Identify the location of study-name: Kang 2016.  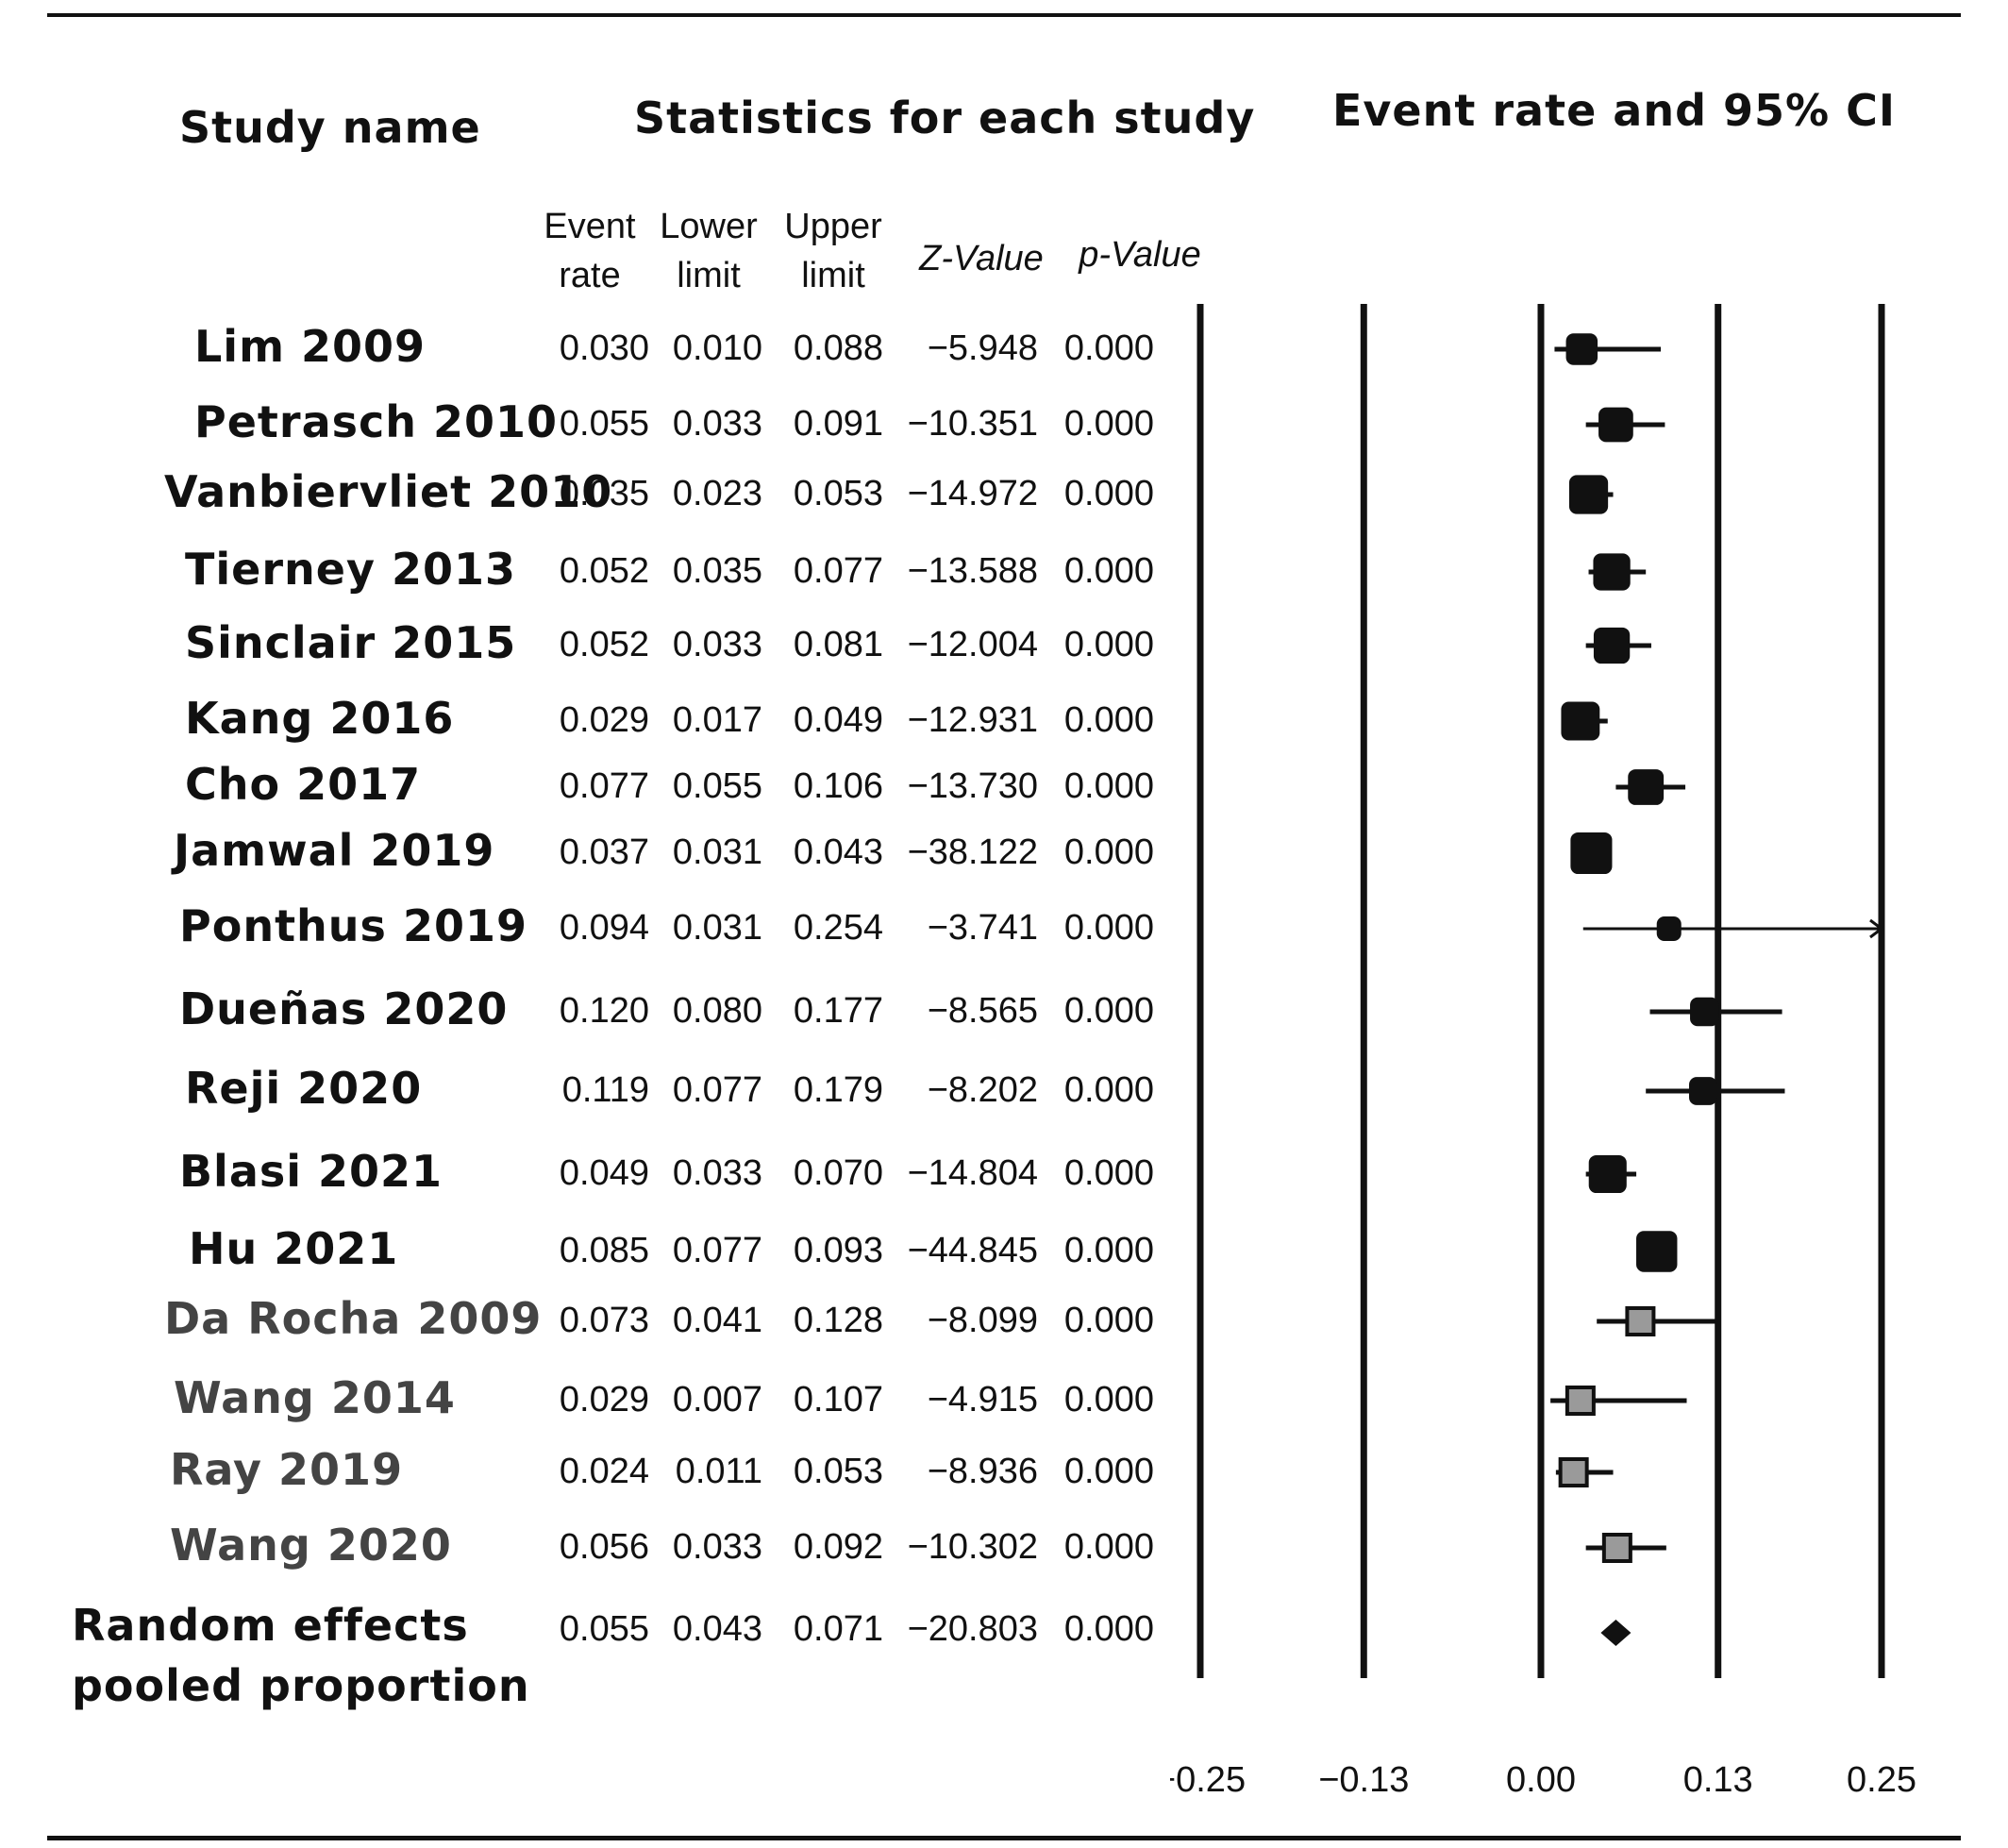
(320, 718).